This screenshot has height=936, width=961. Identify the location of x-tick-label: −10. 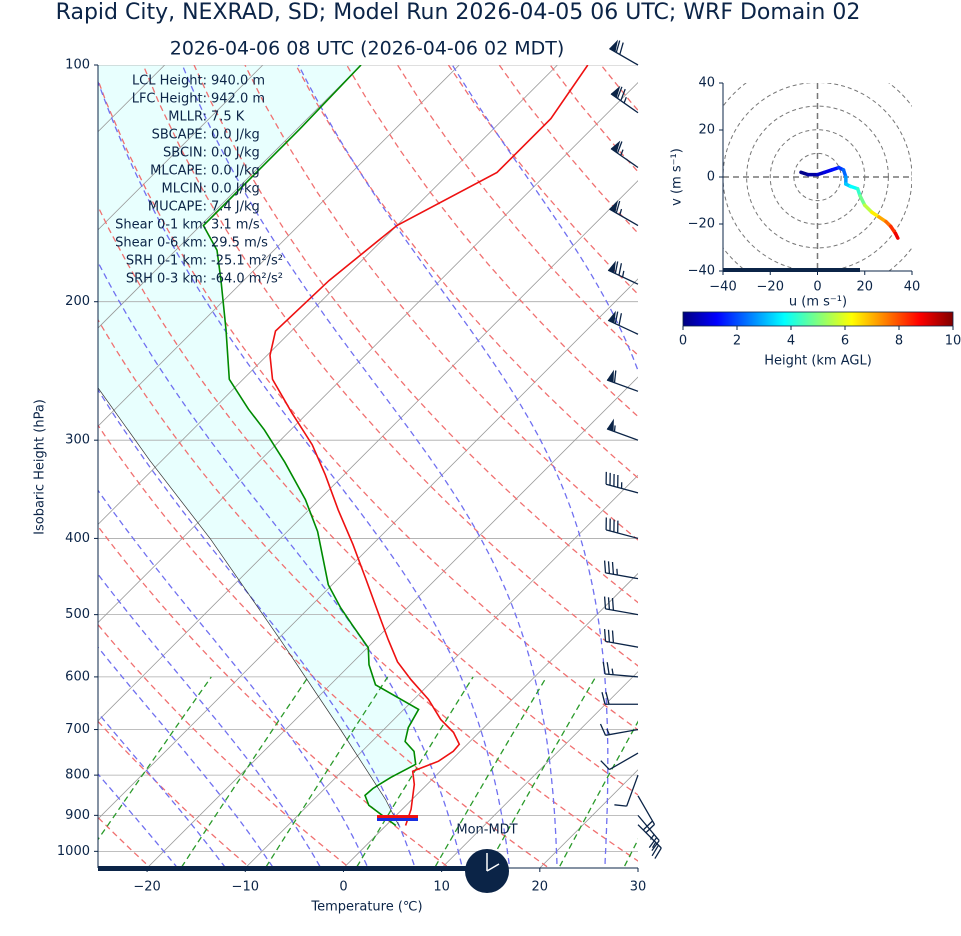
(245, 887).